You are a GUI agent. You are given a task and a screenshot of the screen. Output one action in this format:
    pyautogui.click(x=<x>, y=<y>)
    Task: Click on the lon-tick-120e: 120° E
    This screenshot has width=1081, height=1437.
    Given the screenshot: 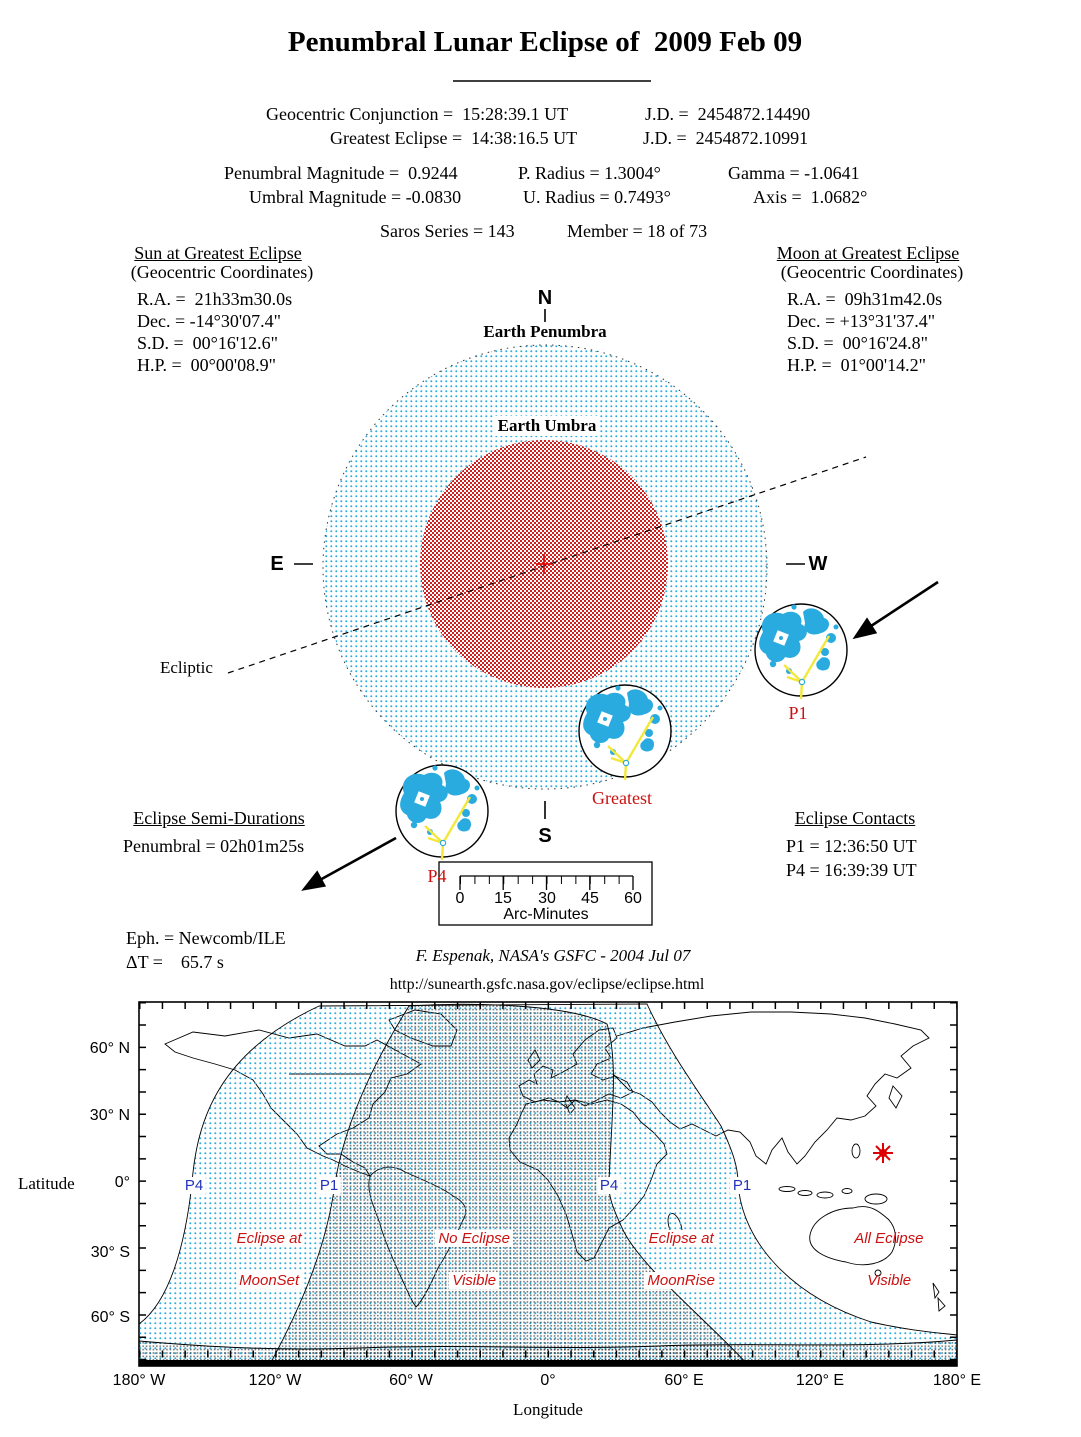 What is the action you would take?
    pyautogui.click(x=820, y=1380)
    